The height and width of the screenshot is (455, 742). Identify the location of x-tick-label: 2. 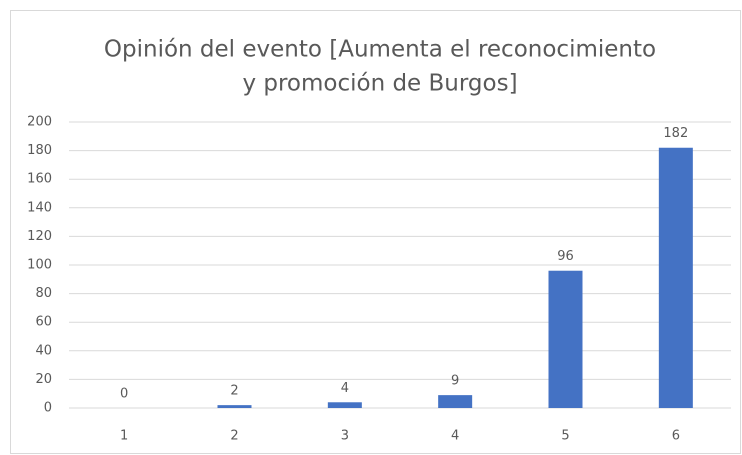
(234, 436).